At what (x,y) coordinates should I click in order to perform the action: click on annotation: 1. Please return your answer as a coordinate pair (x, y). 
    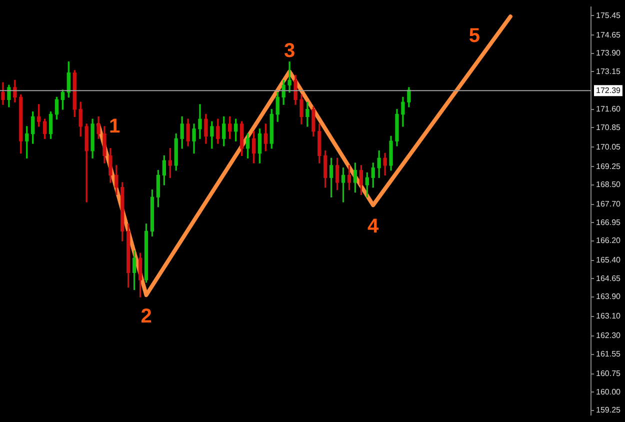
    Looking at the image, I should click on (114, 127).